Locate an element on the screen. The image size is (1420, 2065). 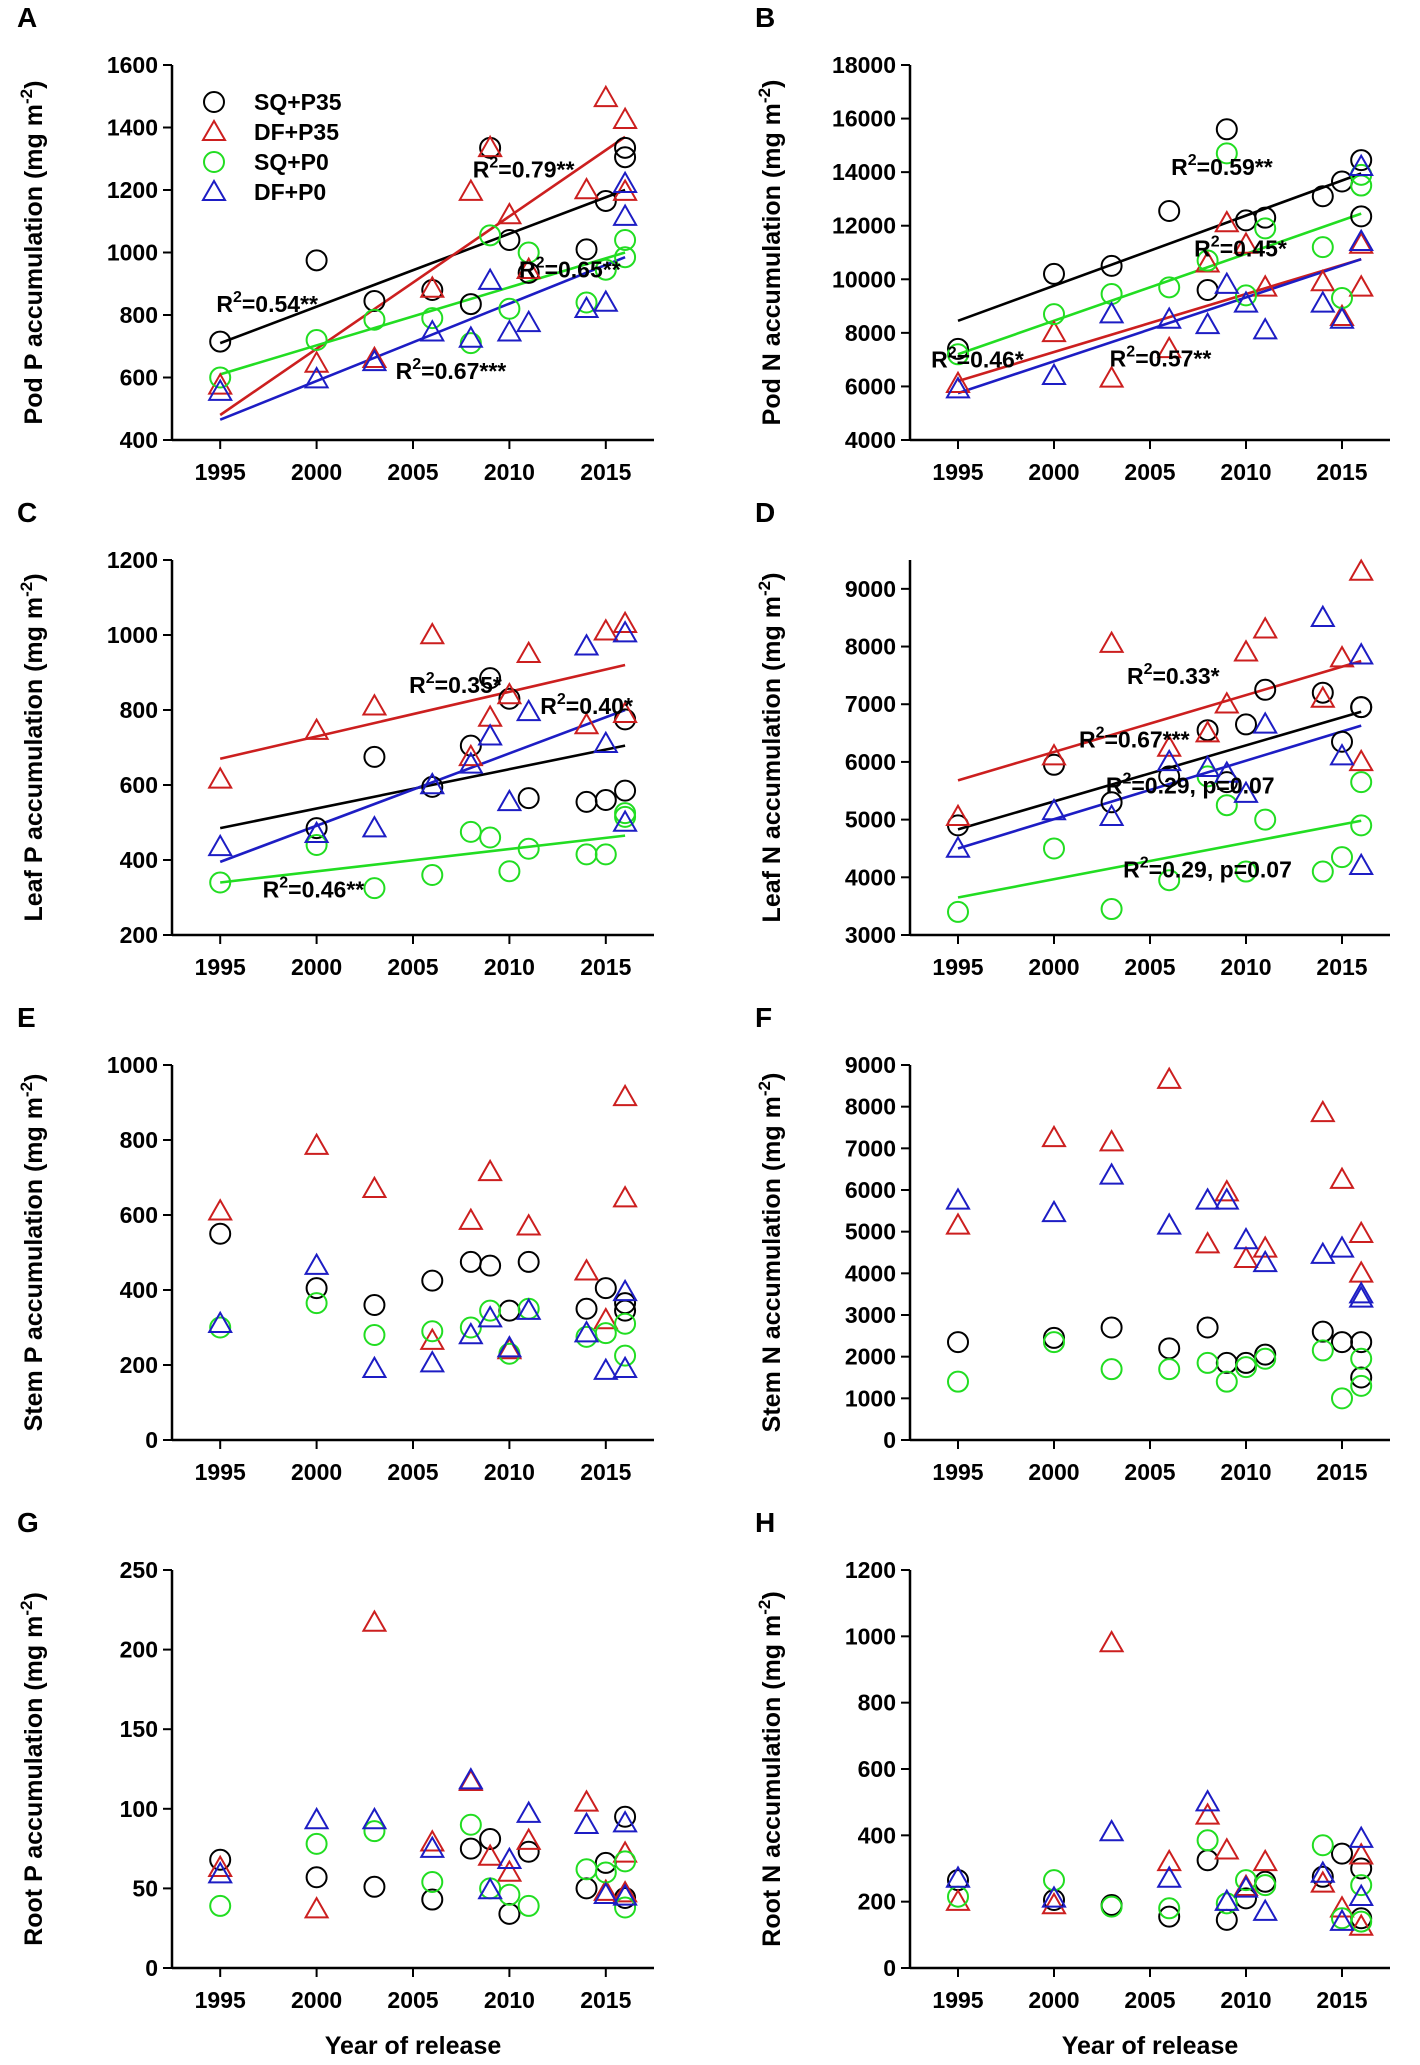
x-axis-title: Year of release is located at coordinates (1150, 2046).